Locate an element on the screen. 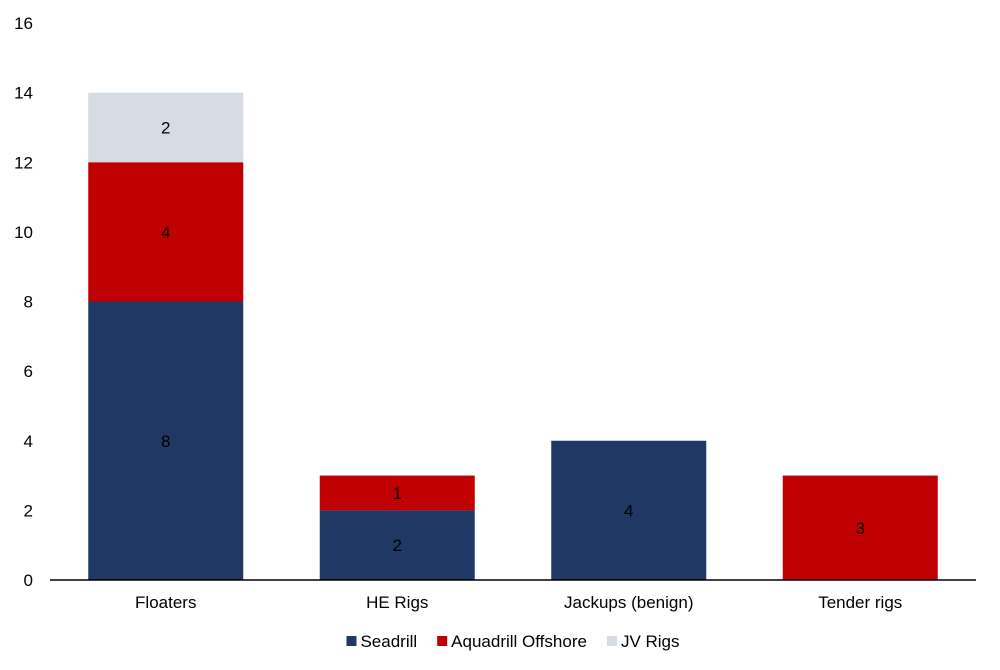 This screenshot has height=670, width=1000. data-label: 8 is located at coordinates (165, 441).